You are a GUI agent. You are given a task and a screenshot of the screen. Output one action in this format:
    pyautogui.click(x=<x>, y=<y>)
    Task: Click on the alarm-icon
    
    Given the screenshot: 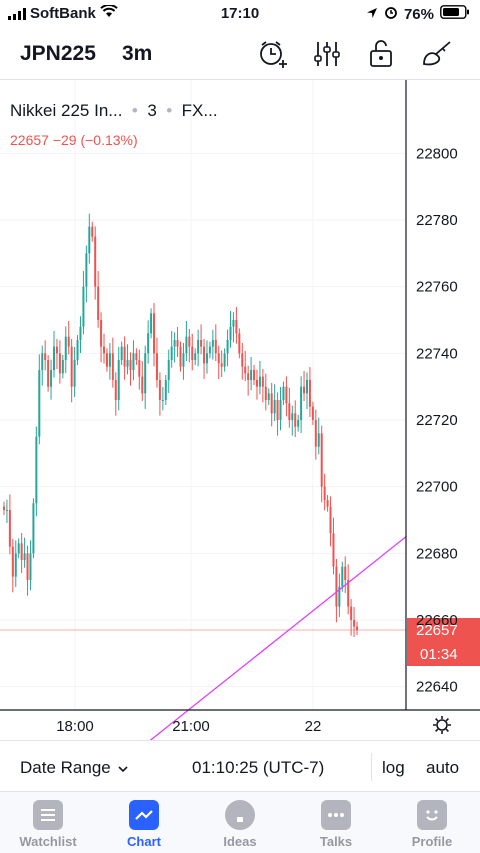 What is the action you would take?
    pyautogui.click(x=391, y=14)
    